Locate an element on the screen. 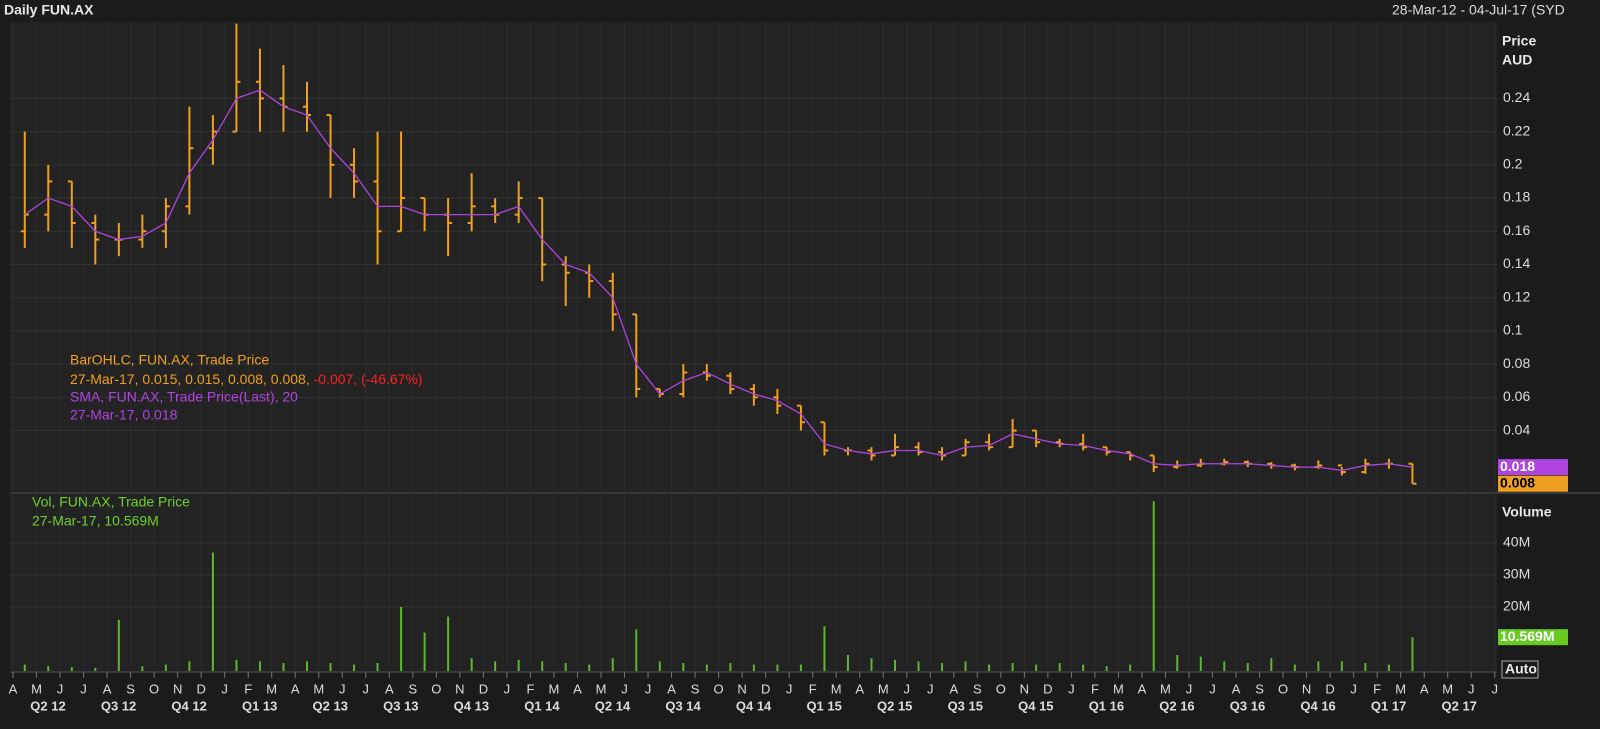  quarter-label: Q3 13 is located at coordinates (400, 705).